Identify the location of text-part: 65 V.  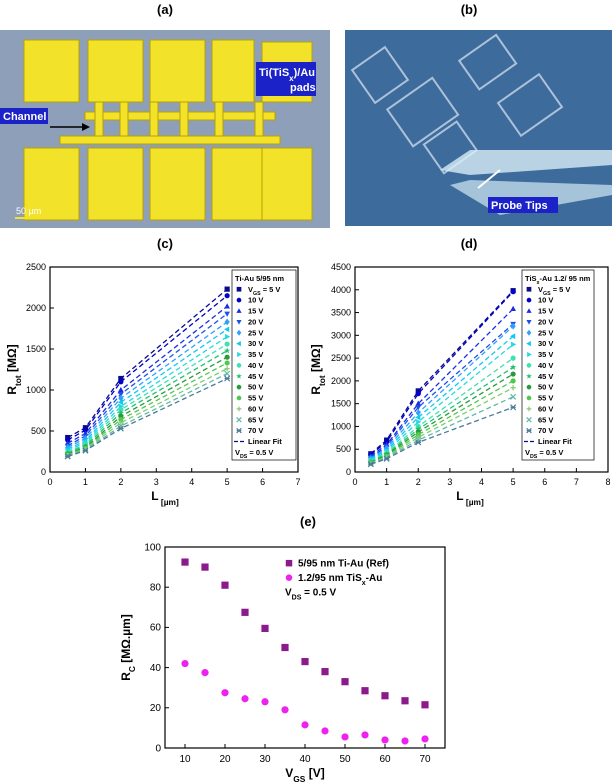
(545, 419).